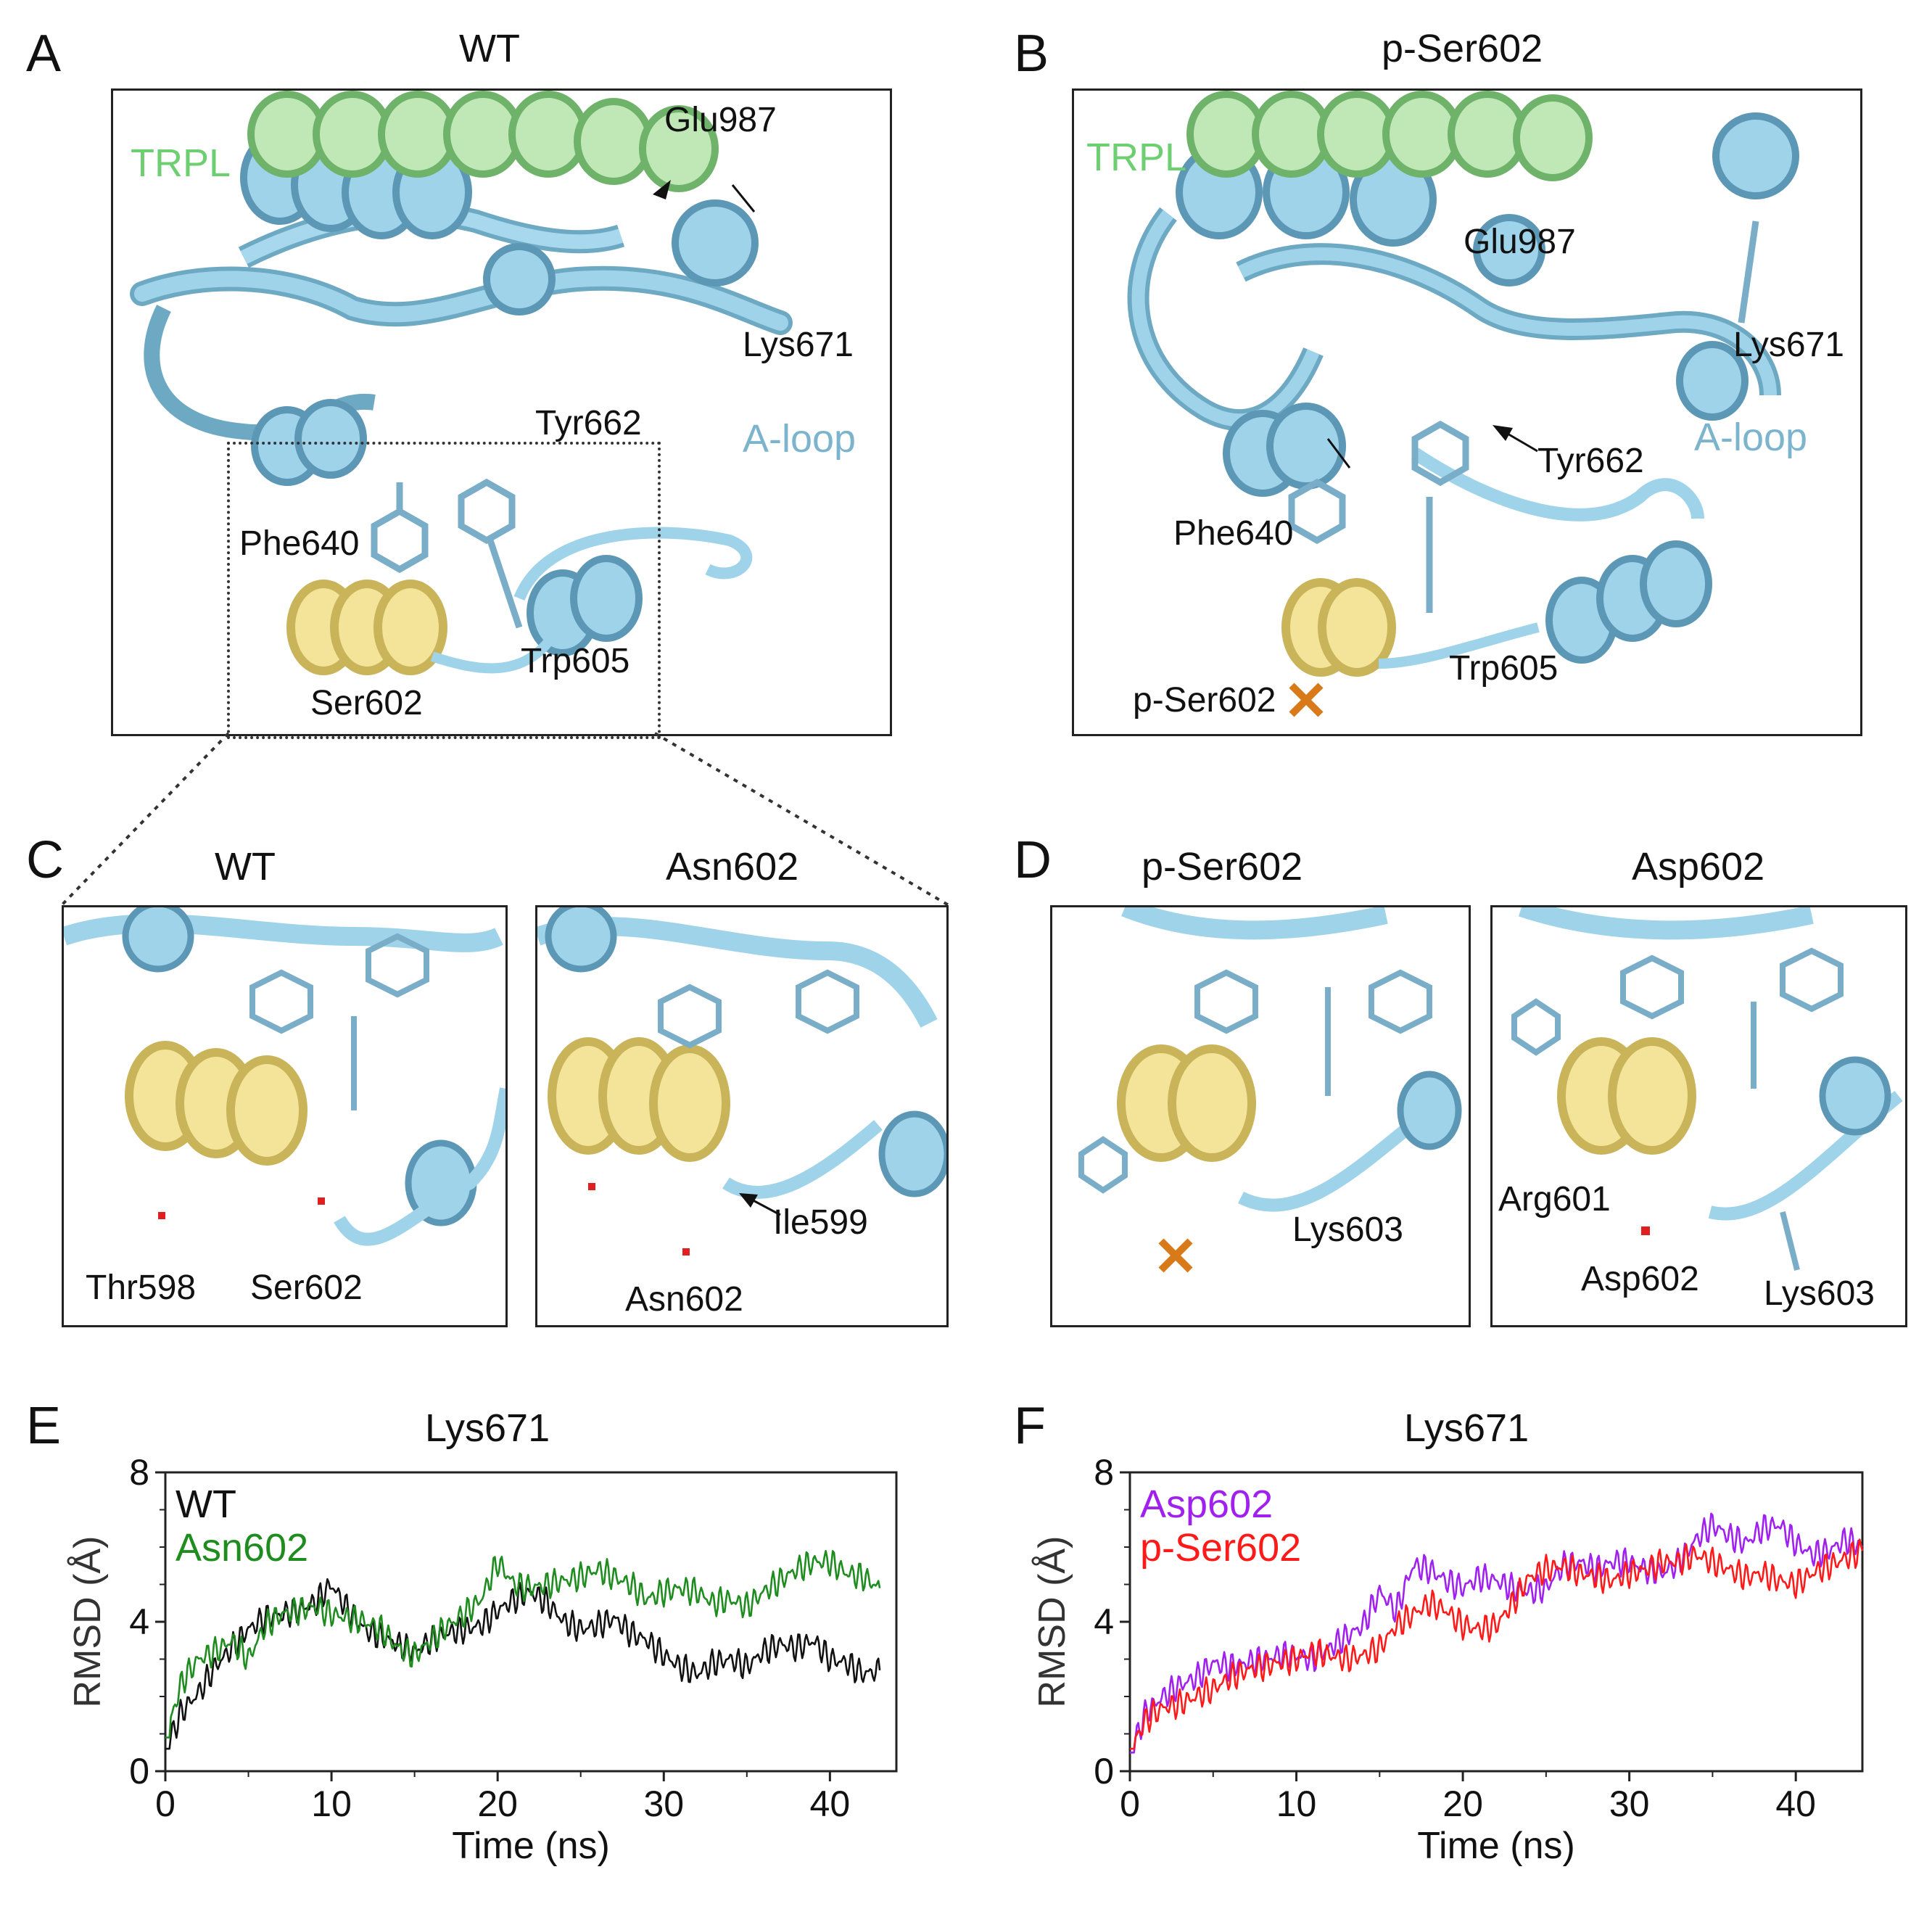 Image resolution: width=1932 pixels, height=1909 pixels. Describe the element at coordinates (1204, 700) in the screenshot. I see `label-pser602-b: p-Ser602` at that location.